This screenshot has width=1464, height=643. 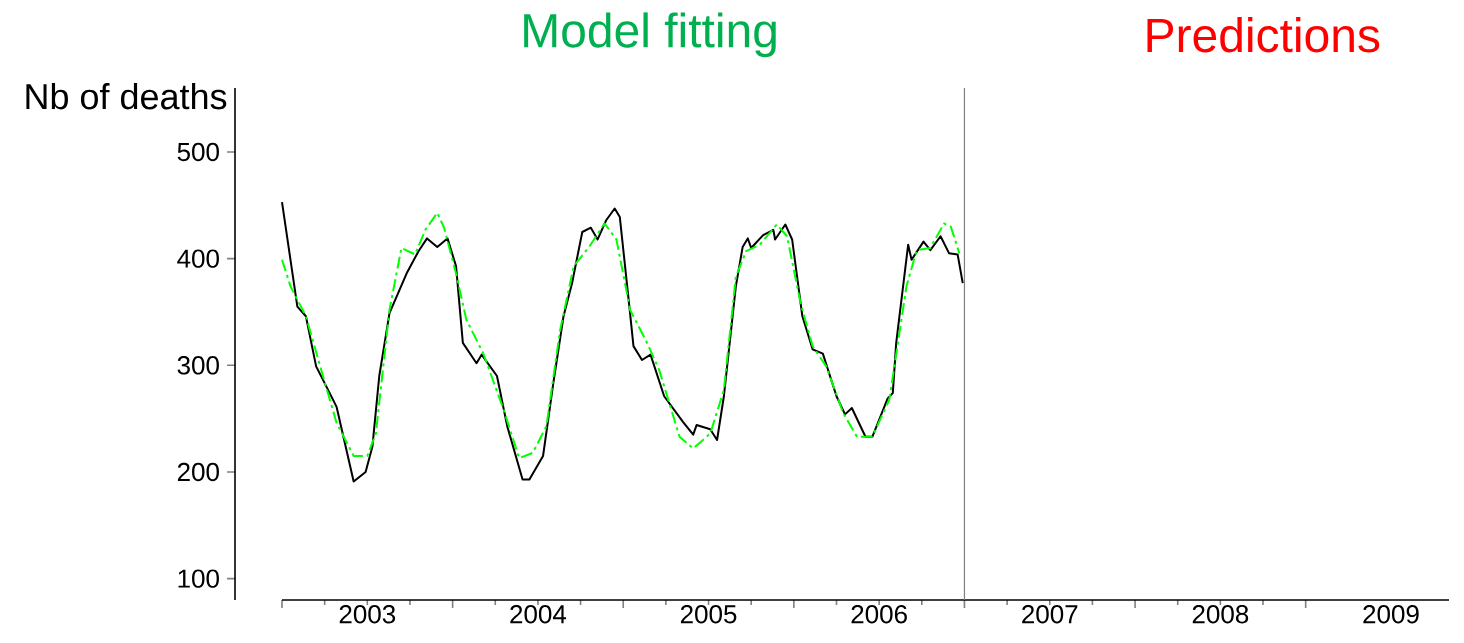 What do you see at coordinates (198, 365) in the screenshot?
I see `y-tick-label: 300` at bounding box center [198, 365].